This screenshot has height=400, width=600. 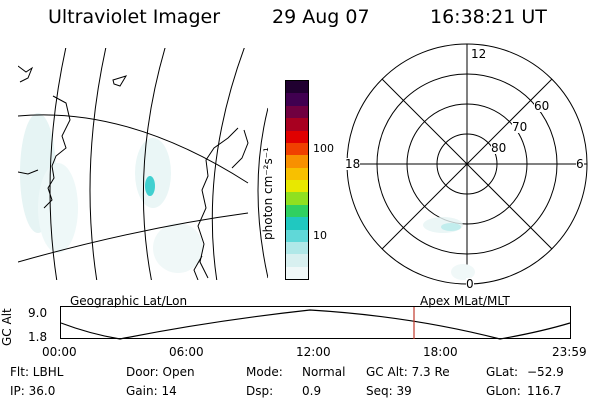 What do you see at coordinates (315, 323) in the screenshot?
I see `altitude-timeline` at bounding box center [315, 323].